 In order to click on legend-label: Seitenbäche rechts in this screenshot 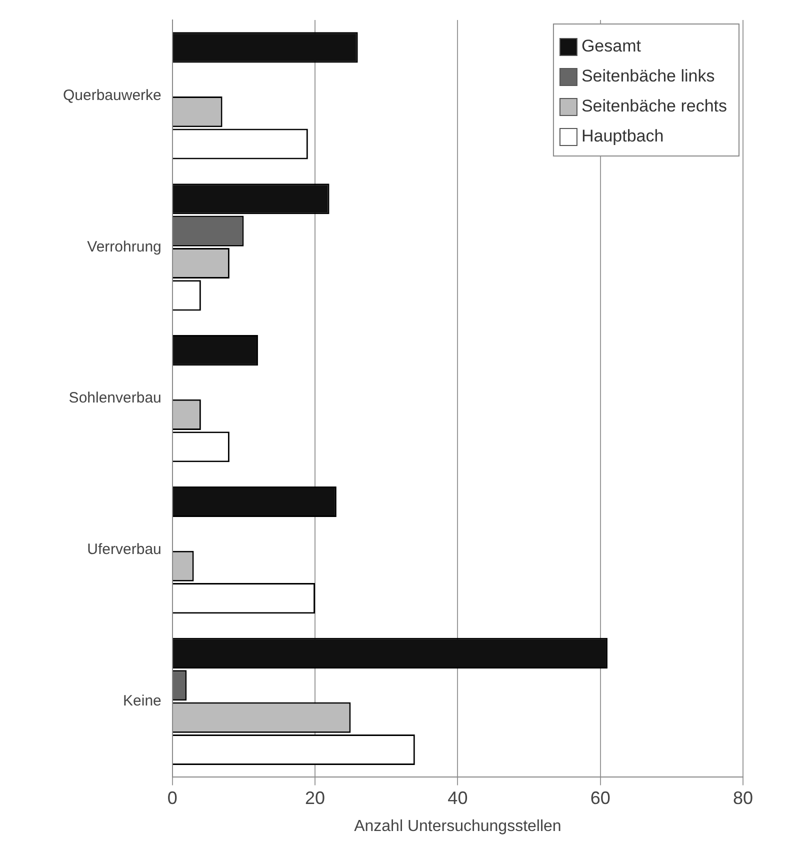, I will do `click(654, 106)`.